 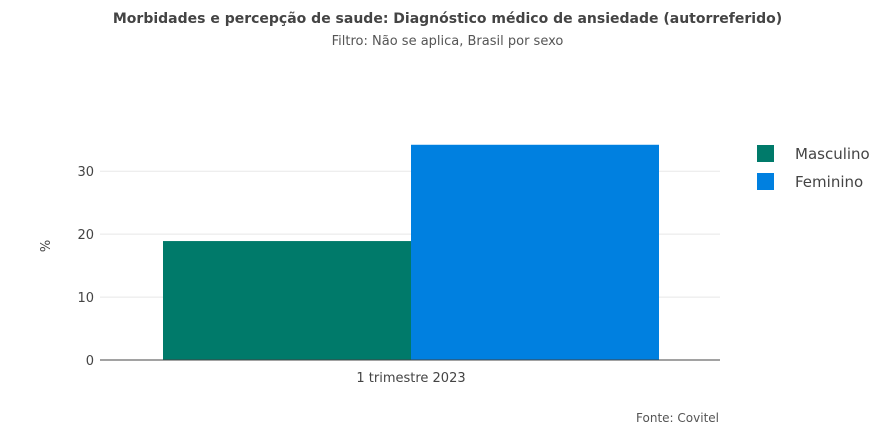 What do you see at coordinates (410, 378) in the screenshot?
I see `x-tick-label: 1 trimestre 2023` at bounding box center [410, 378].